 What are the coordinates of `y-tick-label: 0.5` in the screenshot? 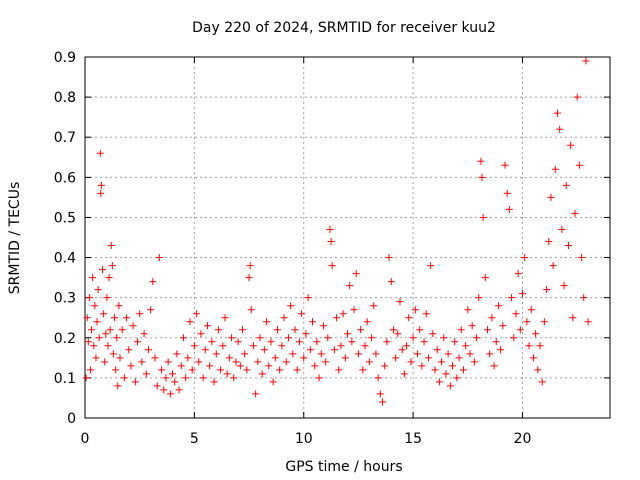 It's located at (65, 218).